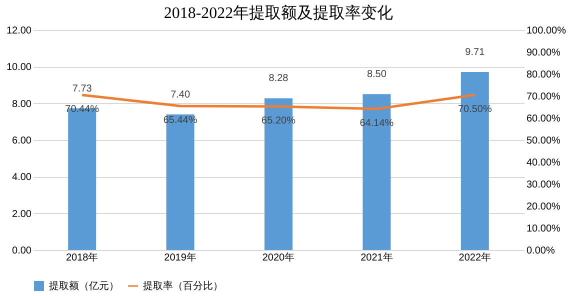  What do you see at coordinates (180, 258) in the screenshot?
I see `x-tick-label: 2019年` at bounding box center [180, 258].